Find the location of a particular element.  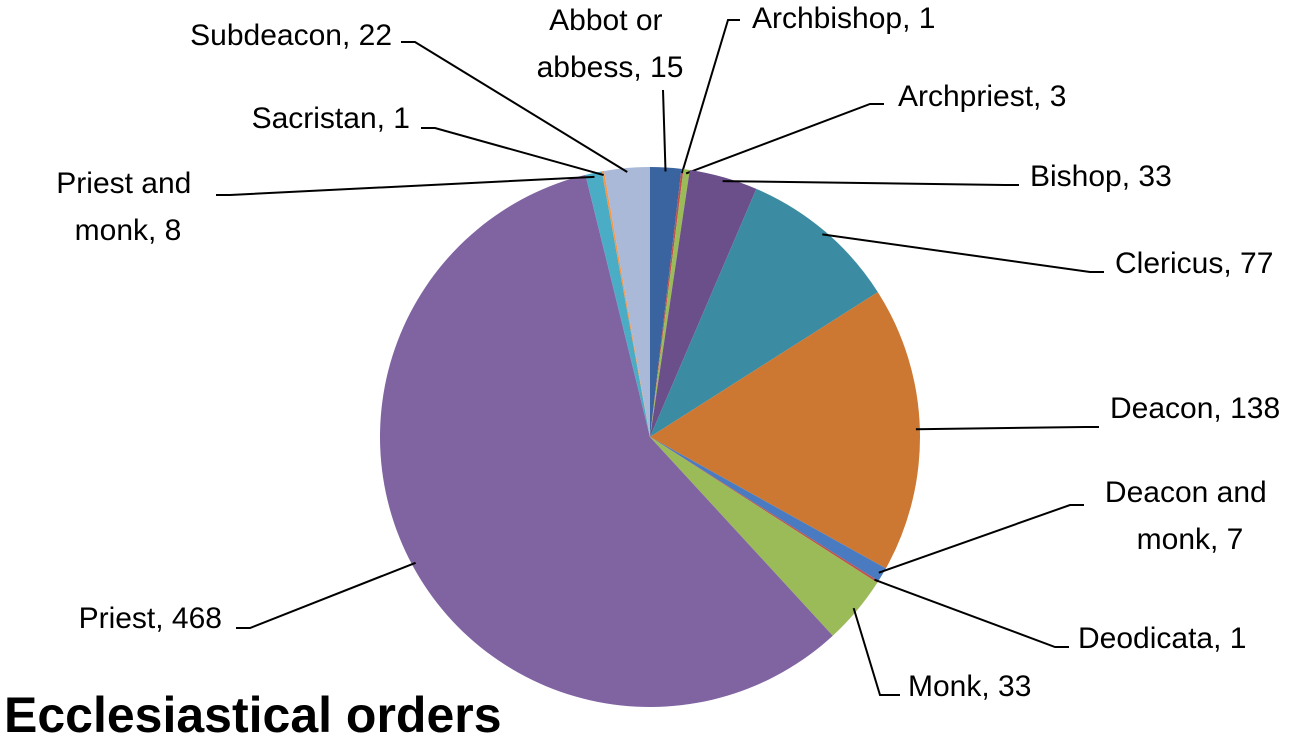

label-line: Priest and is located at coordinates (127, 183).